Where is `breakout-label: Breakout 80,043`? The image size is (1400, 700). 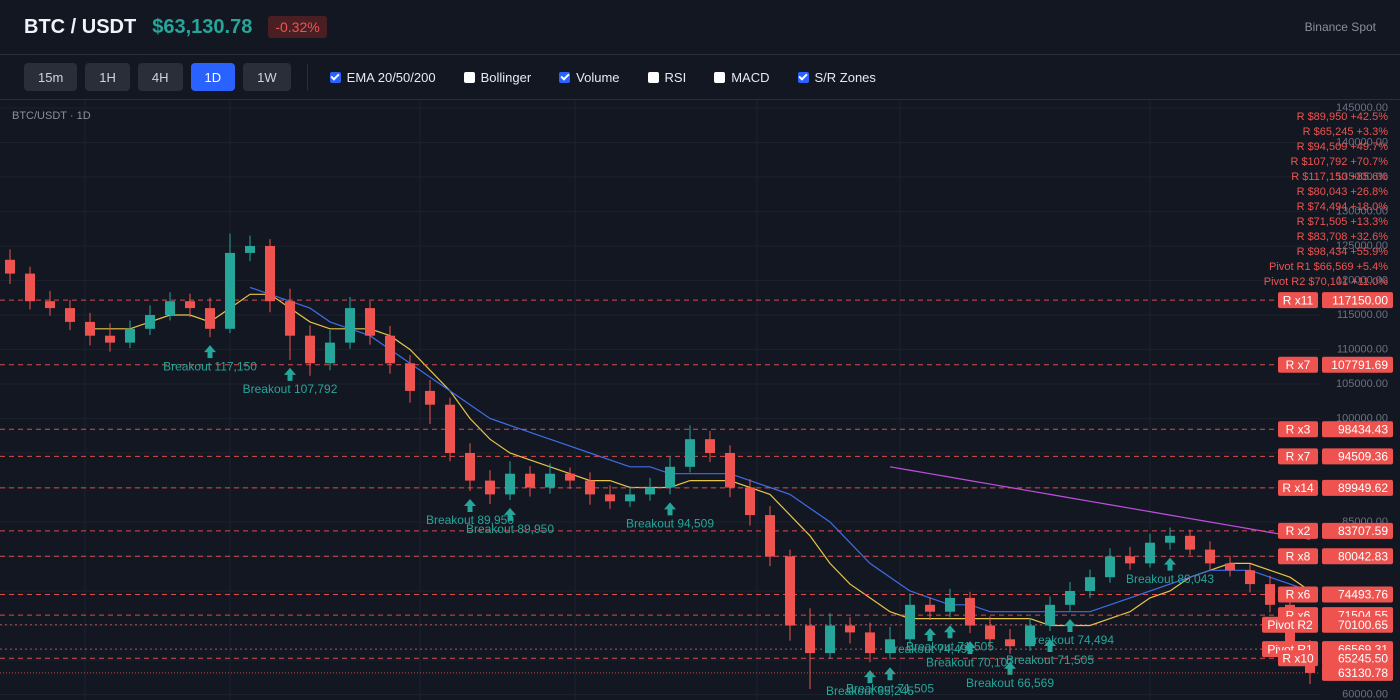
breakout-label: Breakout 80,043 is located at coordinates (1170, 579).